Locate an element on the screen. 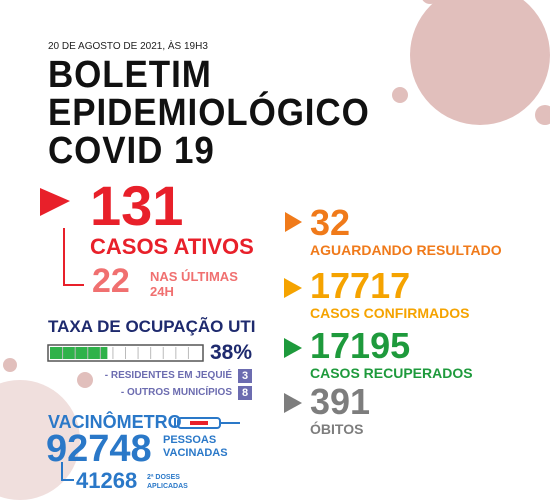  occupancy-bar is located at coordinates (79, 353).